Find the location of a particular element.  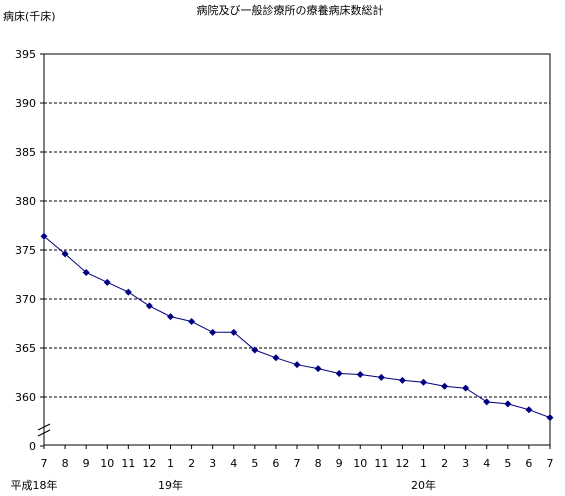

y-tick-label: 0 is located at coordinates (32, 446).